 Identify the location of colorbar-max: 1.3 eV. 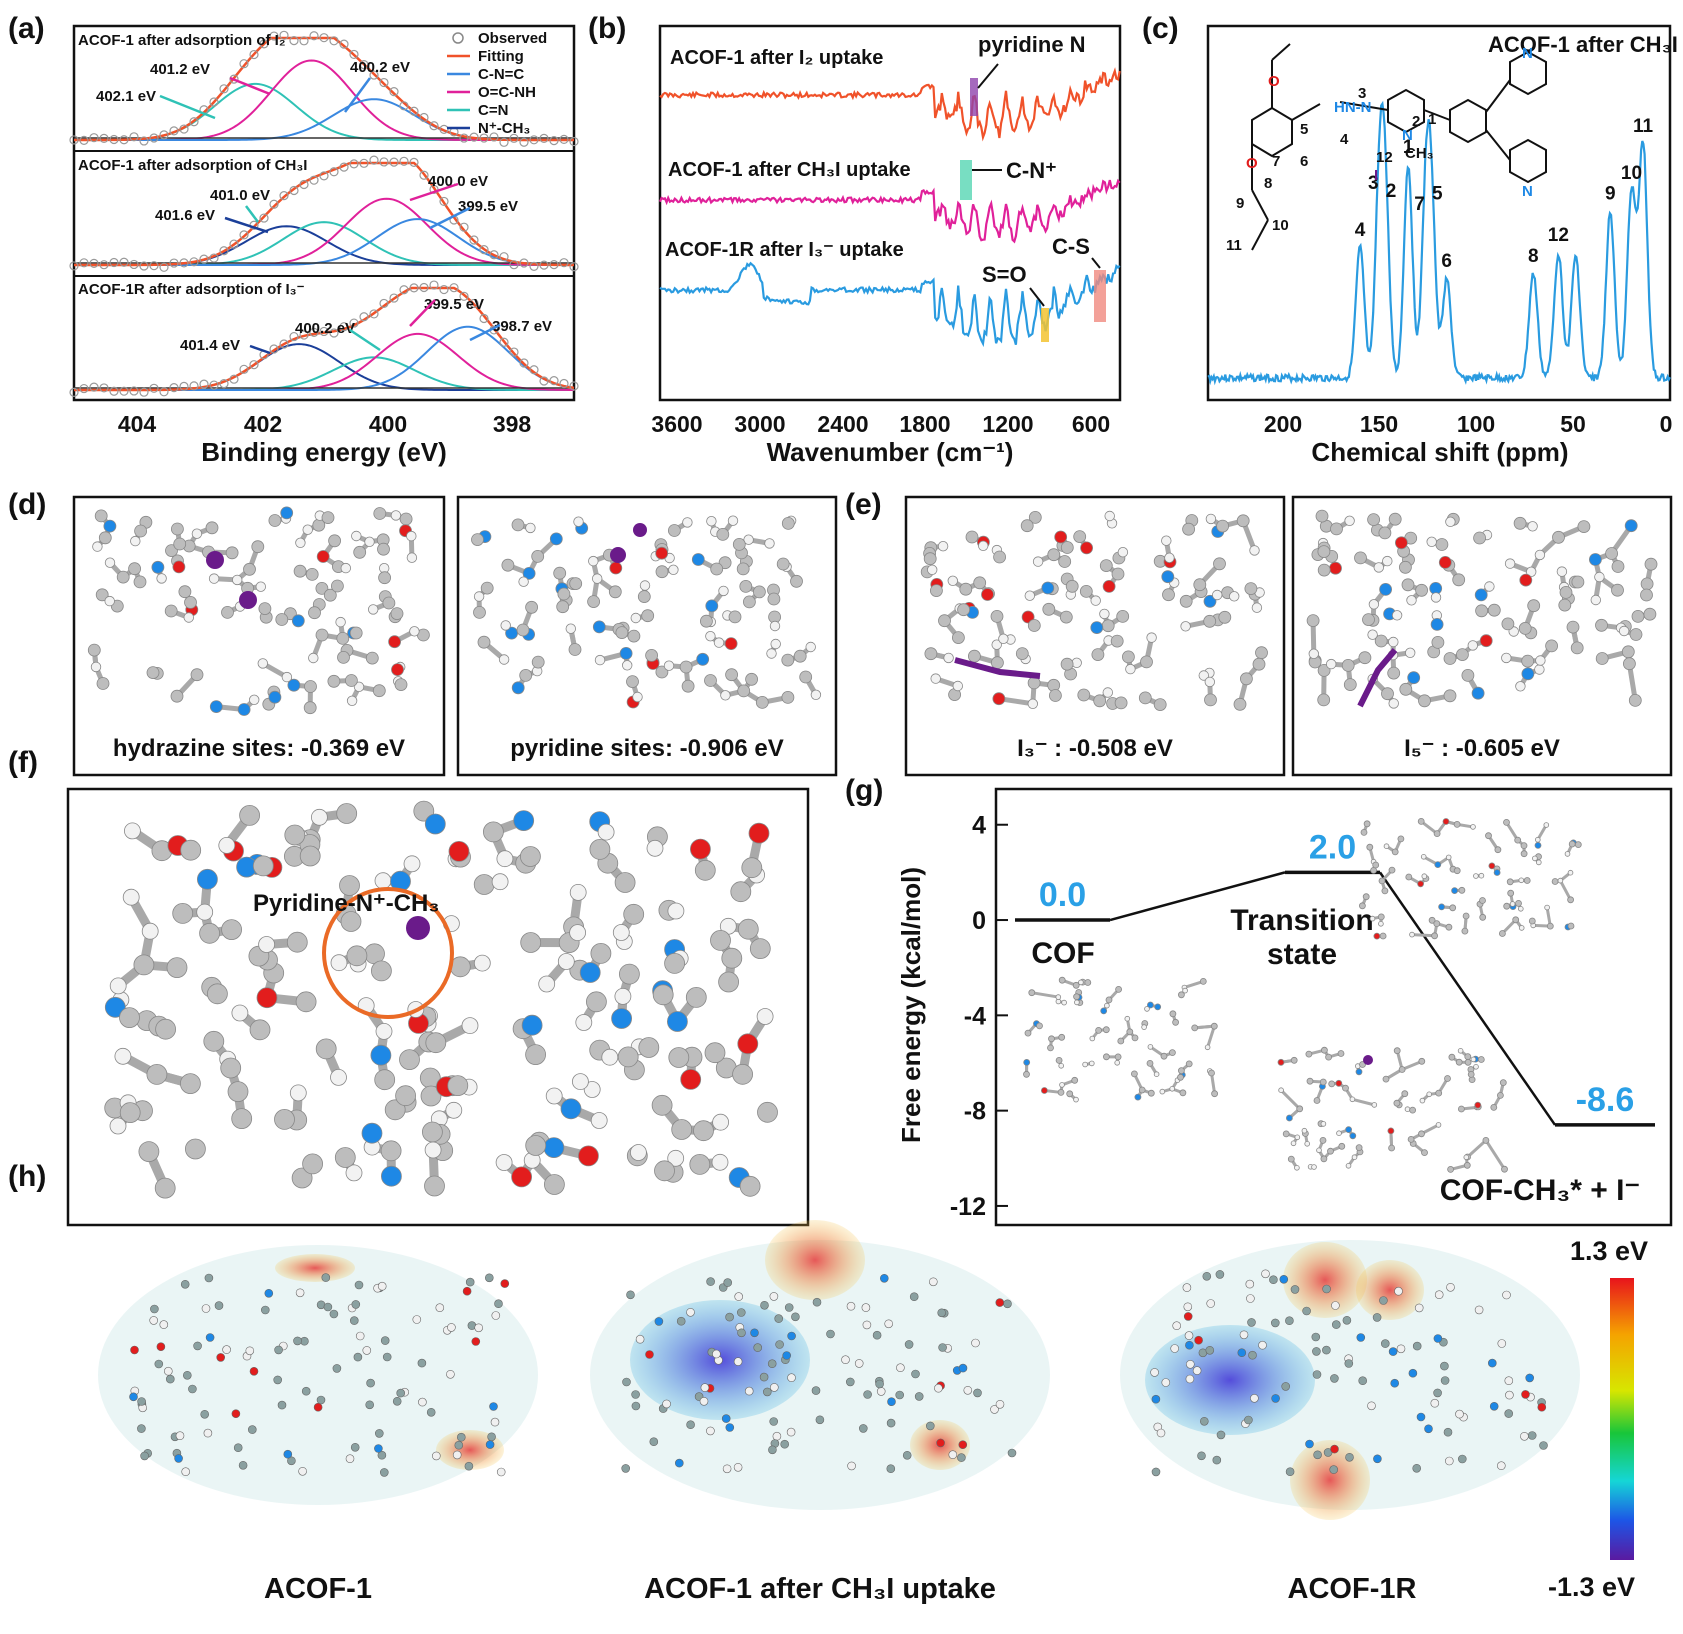
(1609, 1251).